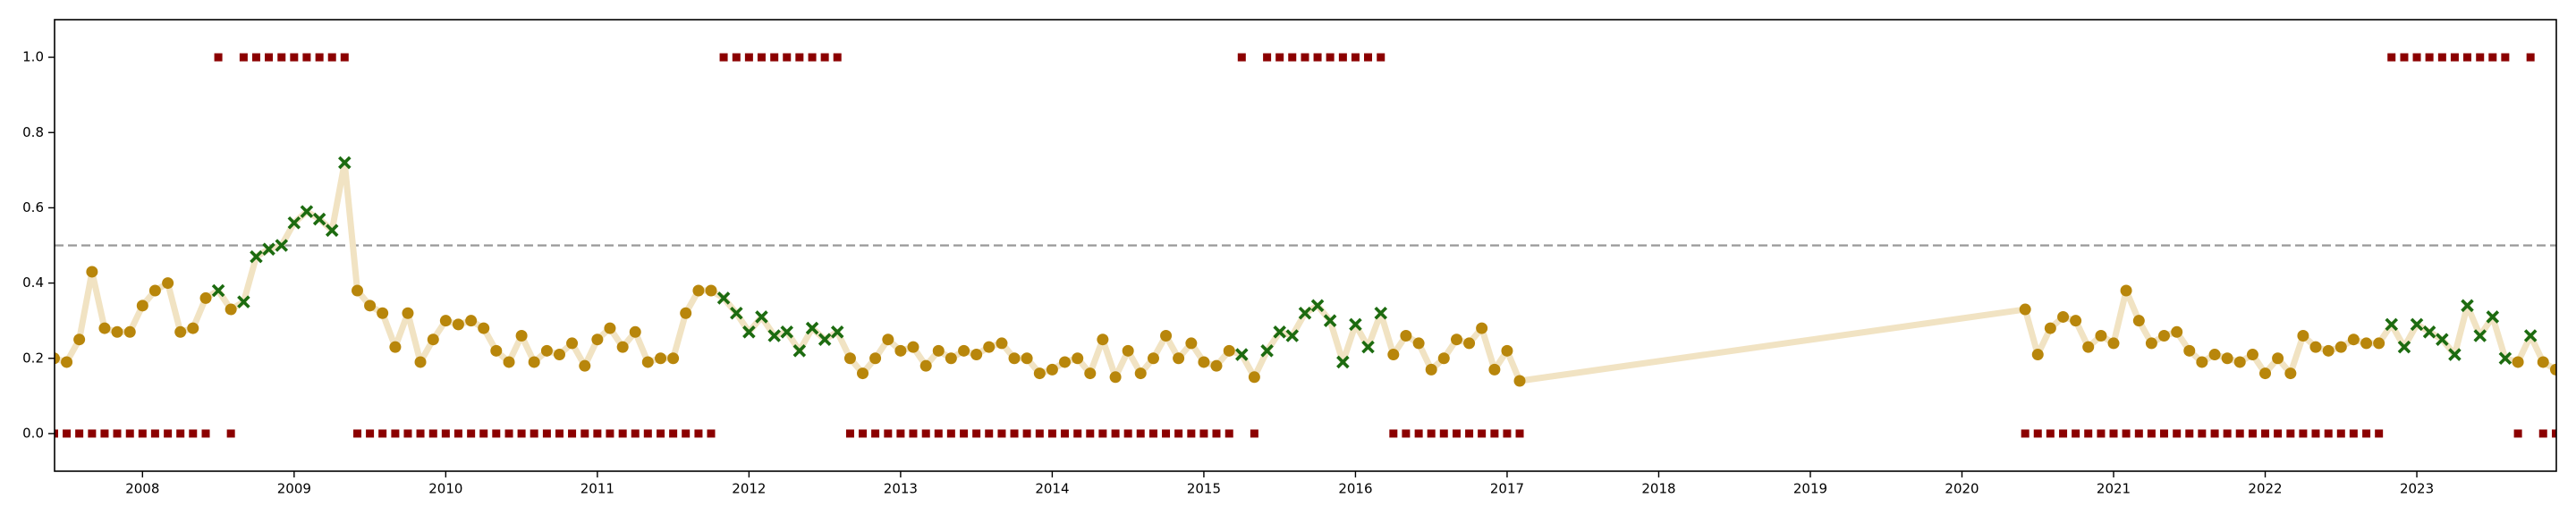 The width and height of the screenshot is (2576, 515). What do you see at coordinates (1507, 489) in the screenshot?
I see `x-tick-label: 2017` at bounding box center [1507, 489].